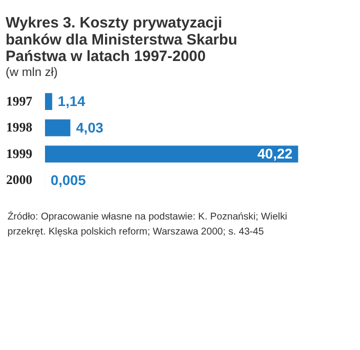 This screenshot has width=360, height=350. What do you see at coordinates (19, 153) in the screenshot?
I see `y-tick-label: 1999` at bounding box center [19, 153].